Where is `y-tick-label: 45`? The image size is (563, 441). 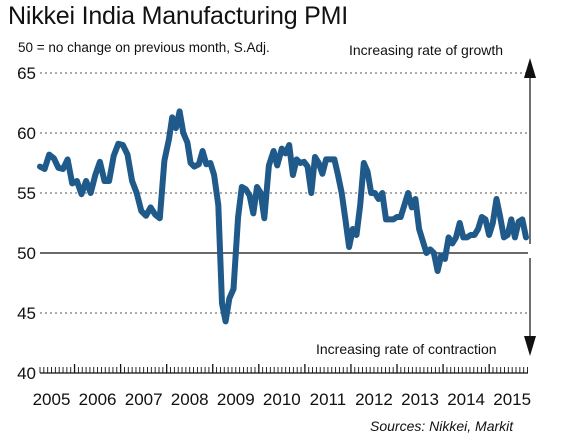
y-tick-label: 45 is located at coordinates (26, 313).